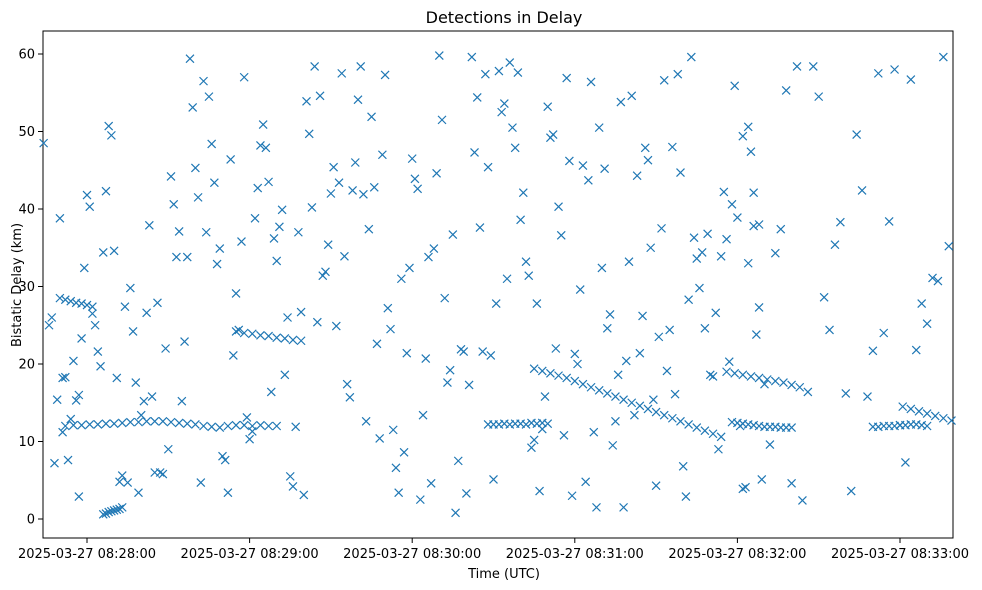 The width and height of the screenshot is (982, 590). What do you see at coordinates (26, 442) in the screenshot?
I see `y-tick-label: 10` at bounding box center [26, 442].